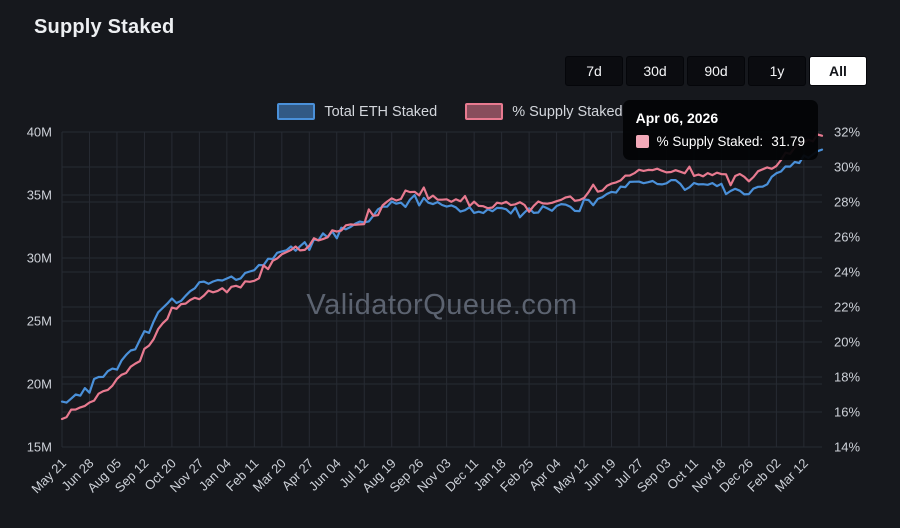 This screenshot has width=900, height=528. What do you see at coordinates (39, 132) in the screenshot?
I see `left-axis-tick-label: 40M` at bounding box center [39, 132].